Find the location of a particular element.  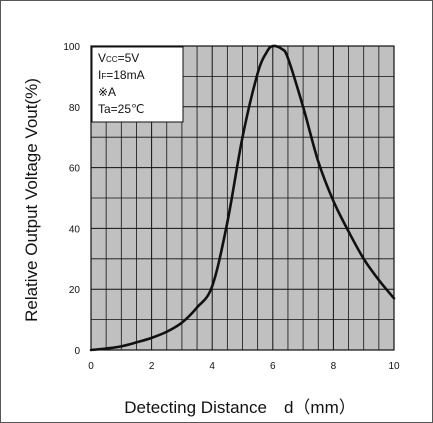

y-axis-ticks: 0 20 40 60 80 100 is located at coordinates (71, 199).